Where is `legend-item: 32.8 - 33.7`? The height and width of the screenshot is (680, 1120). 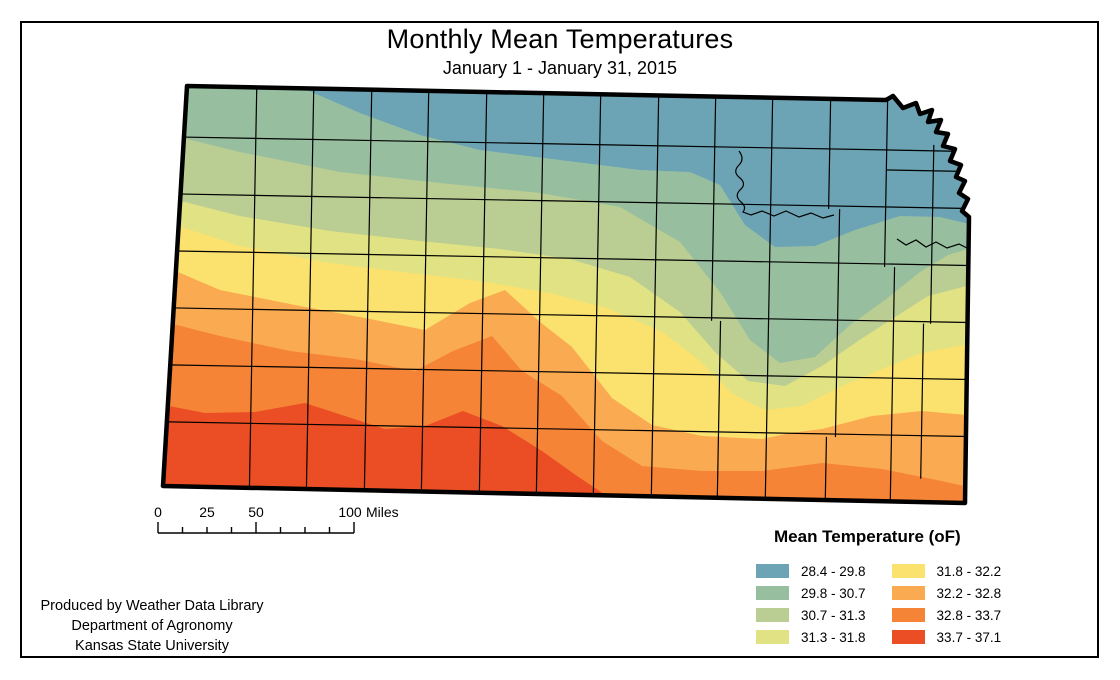 legend-item: 32.8 - 33.7 is located at coordinates (946, 615).